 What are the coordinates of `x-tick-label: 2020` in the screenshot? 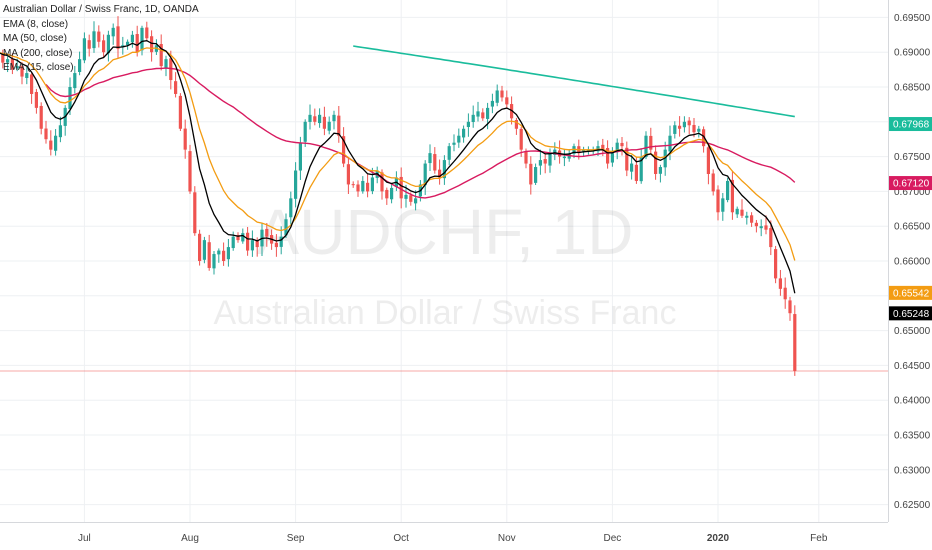 It's located at (718, 538).